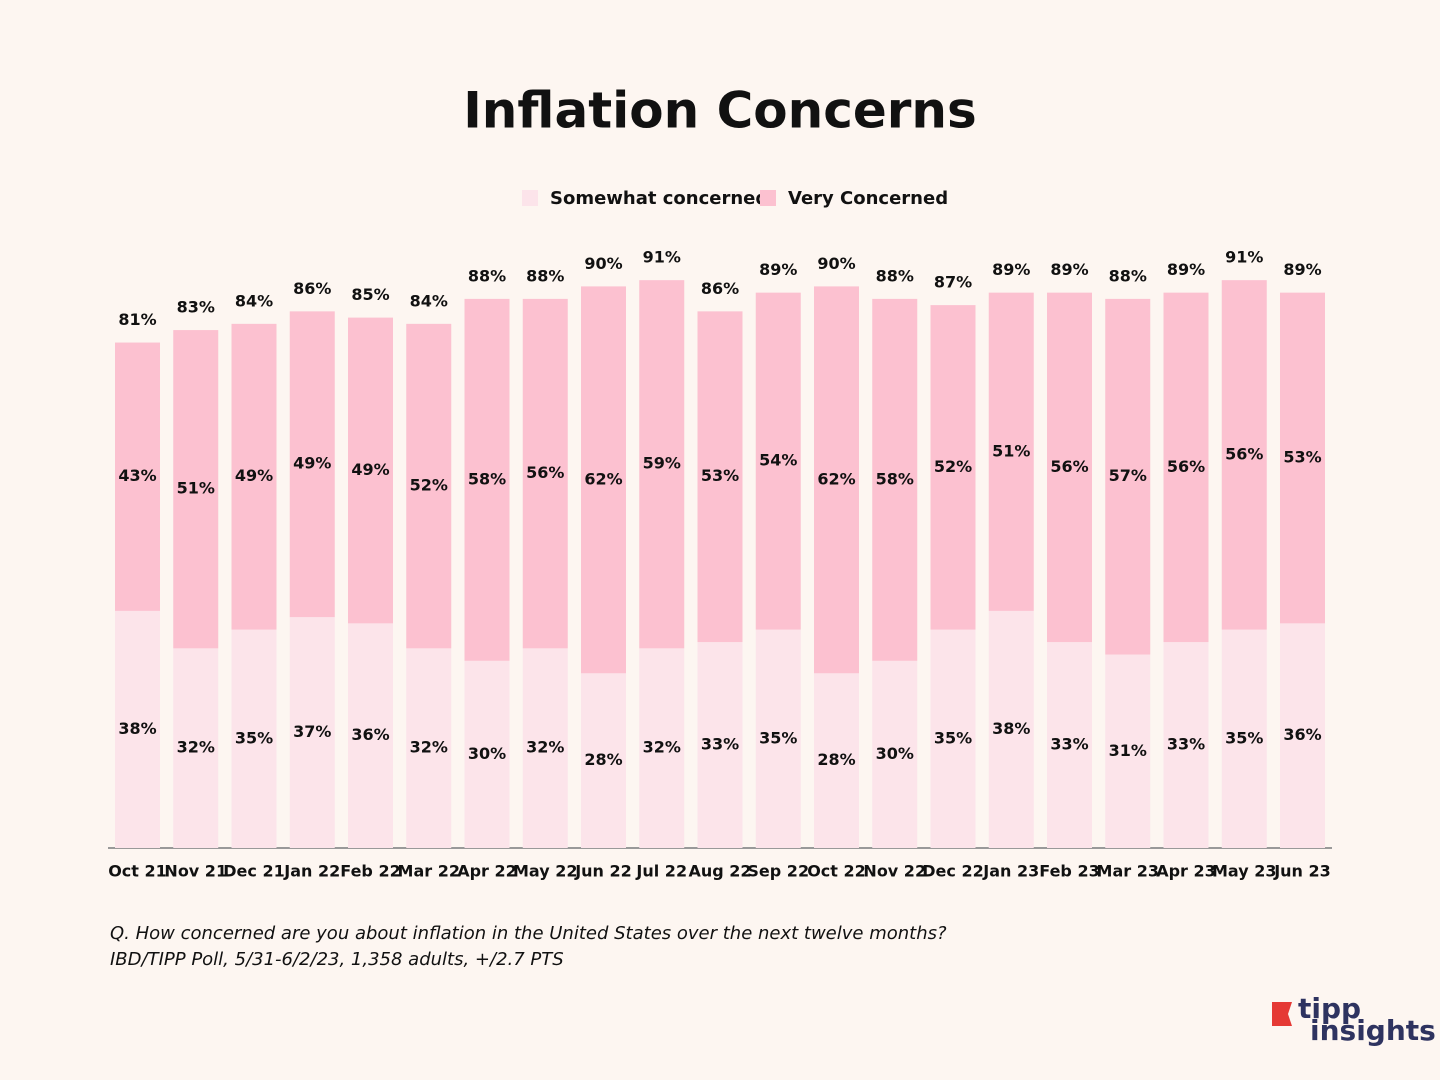 Image resolution: width=1440 pixels, height=1080 pixels. What do you see at coordinates (1128, 475) in the screenshot?
I see `value-label: 57%` at bounding box center [1128, 475].